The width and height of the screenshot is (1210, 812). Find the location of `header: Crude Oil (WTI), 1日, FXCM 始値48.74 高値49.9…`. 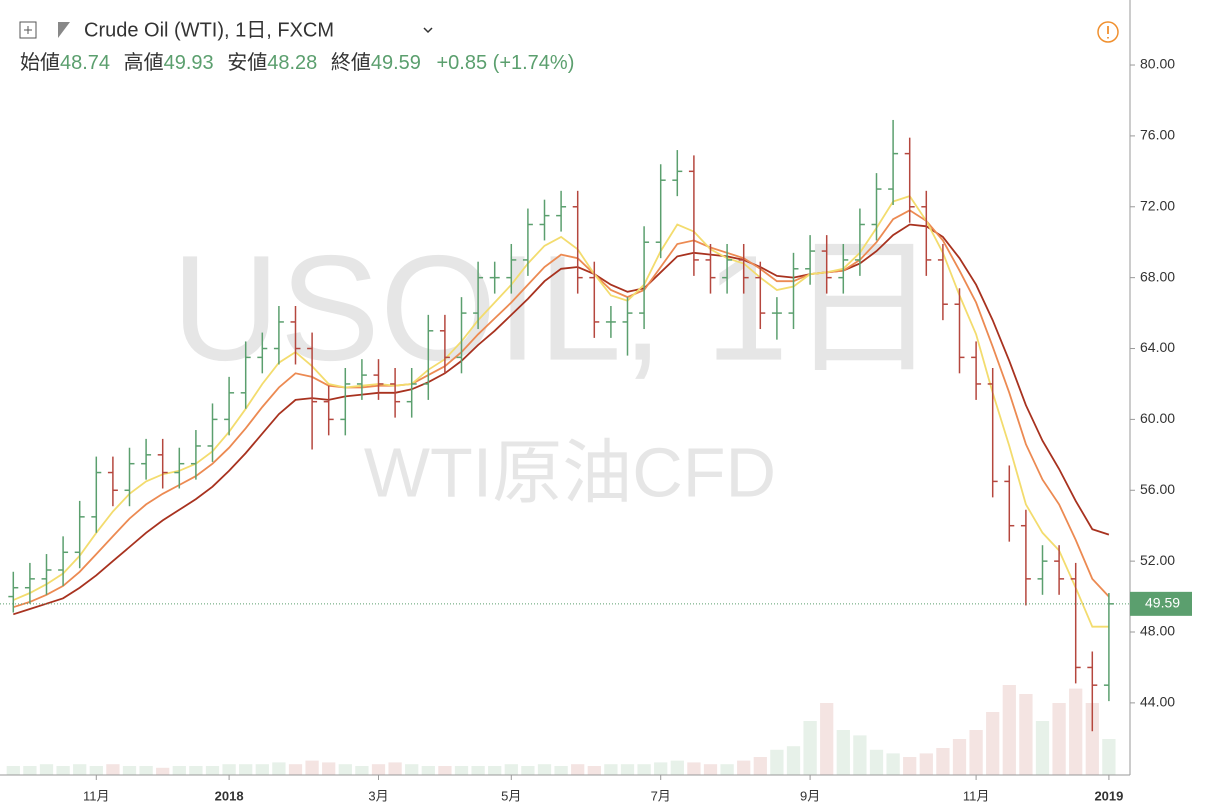

header: Crude Oil (WTI), 1日, FXCM 始値48.74 高値49.9… is located at coordinates (569, 46).